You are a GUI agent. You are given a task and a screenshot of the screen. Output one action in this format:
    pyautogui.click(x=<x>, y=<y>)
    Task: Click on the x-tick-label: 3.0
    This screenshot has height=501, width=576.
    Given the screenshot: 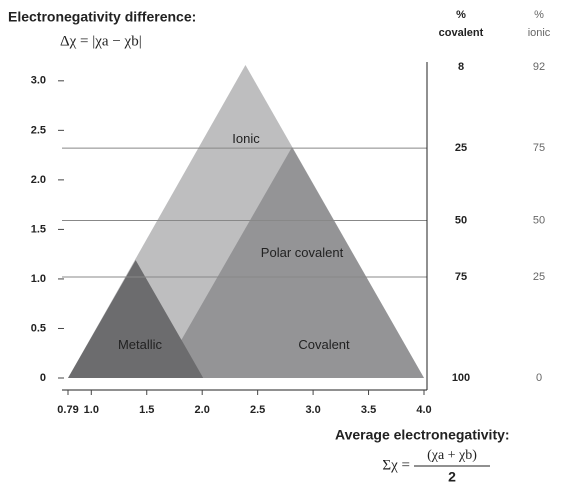 What is the action you would take?
    pyautogui.click(x=312, y=410)
    